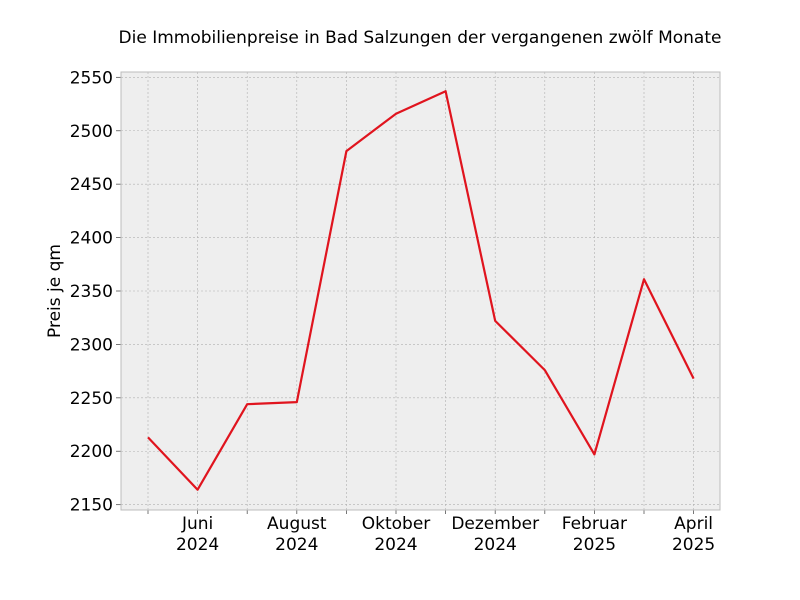 The height and width of the screenshot is (600, 800). Describe the element at coordinates (91, 185) in the screenshot. I see `y-tick-label: 2450` at that location.